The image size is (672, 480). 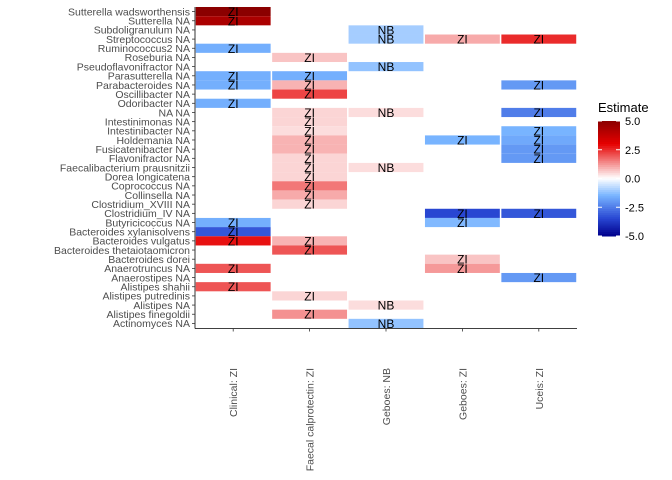 I want to click on y-tick-label: Coprococcus NA, so click(x=150, y=187).